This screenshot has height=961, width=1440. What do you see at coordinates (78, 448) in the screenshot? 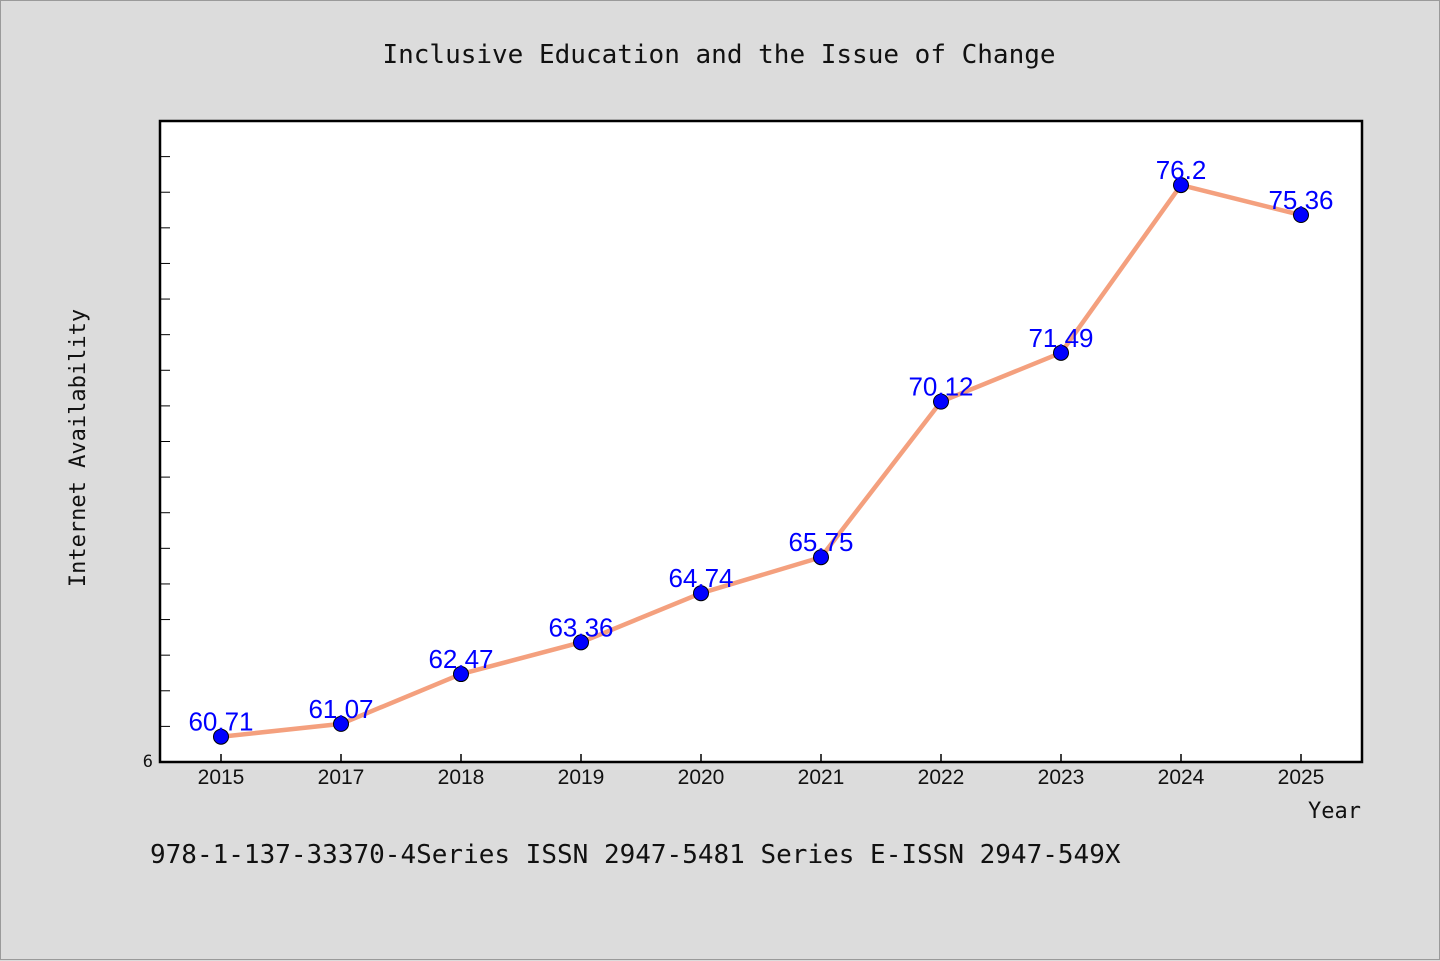
I see `y-axis-label: Internet Availability` at bounding box center [78, 448].